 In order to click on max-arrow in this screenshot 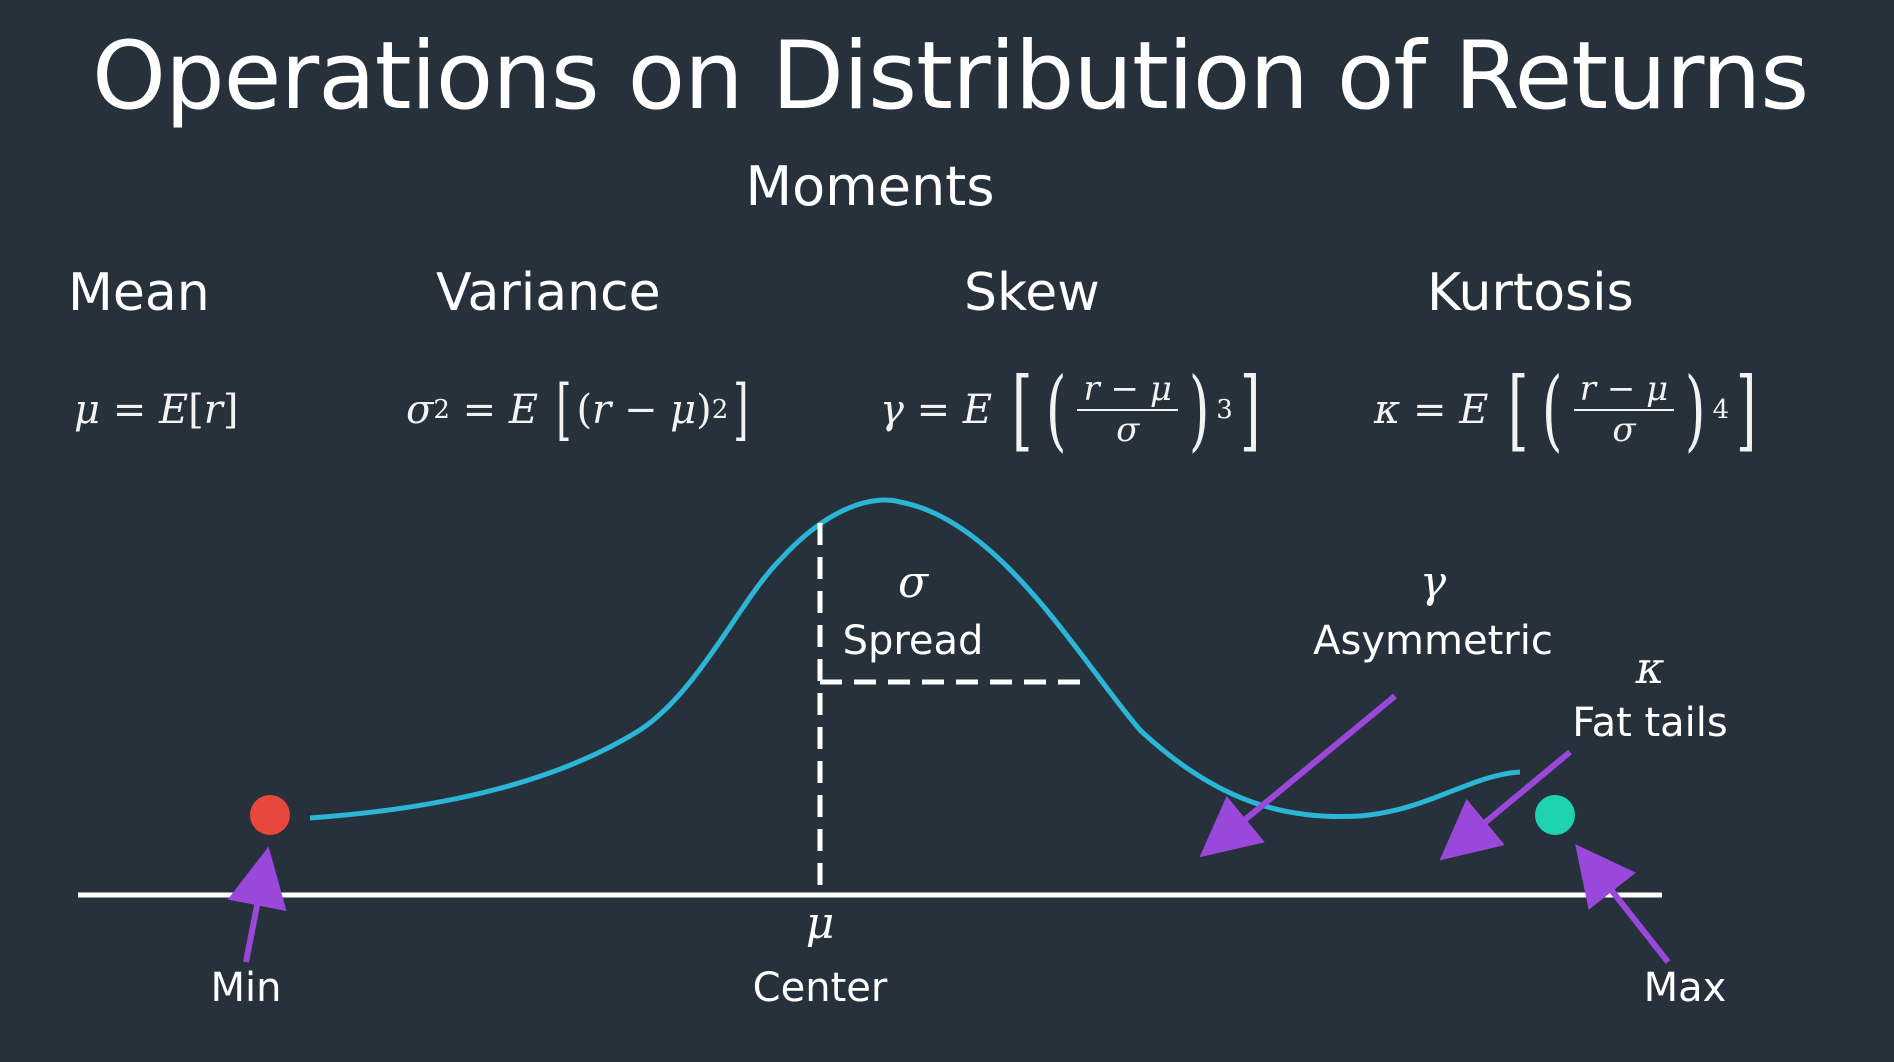, I will do `click(1623, 904)`.